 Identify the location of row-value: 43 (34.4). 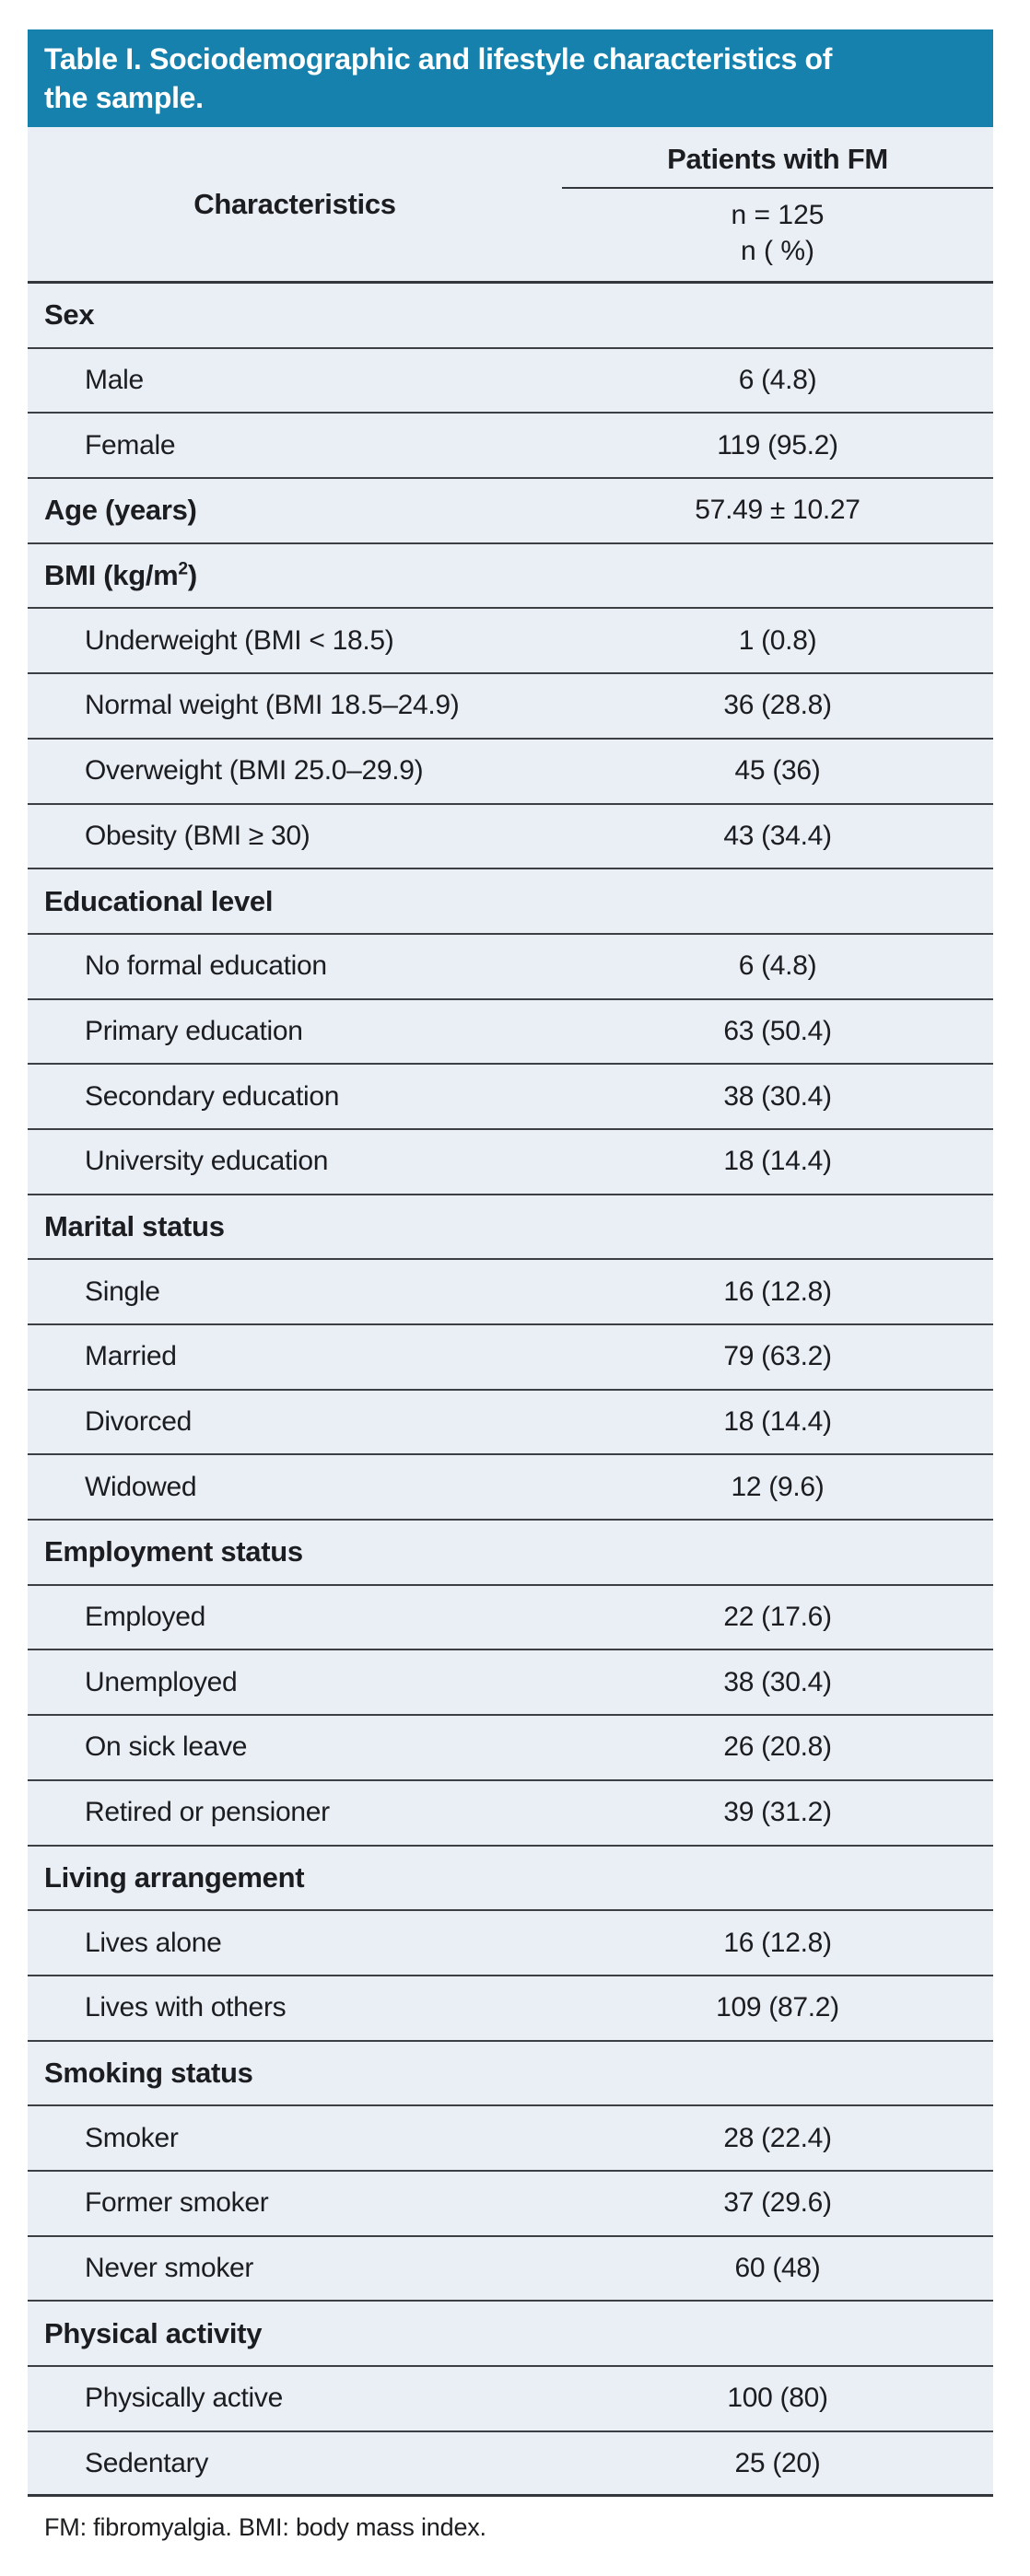
(778, 835).